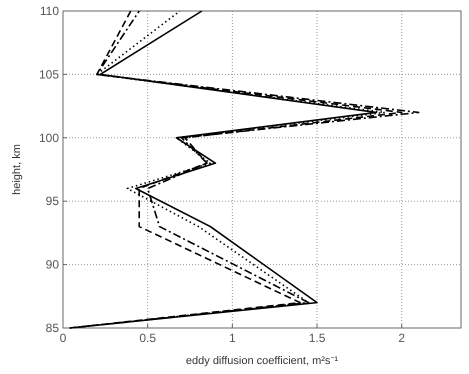 This screenshot has height=374, width=469. Describe the element at coordinates (63, 338) in the screenshot. I see `x-tick-label: 0` at that location.